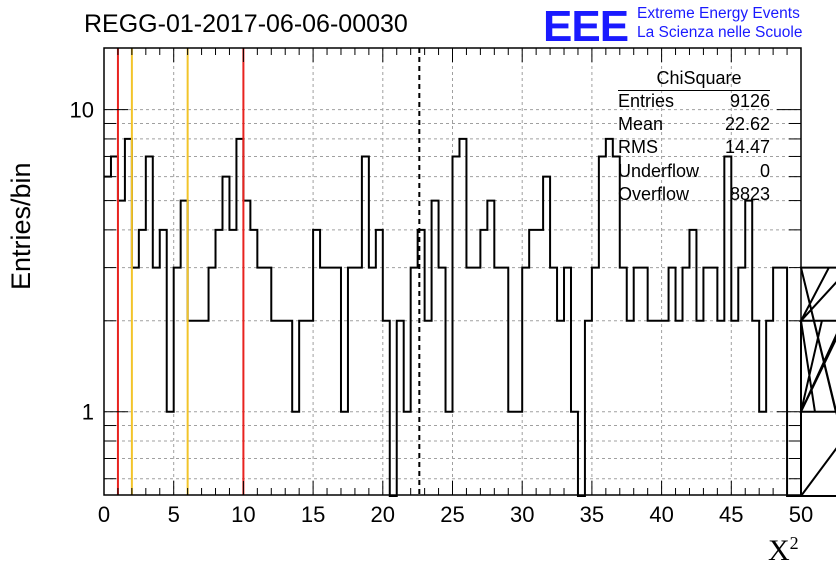  I want to click on x-tick-label: 25, so click(452, 514).